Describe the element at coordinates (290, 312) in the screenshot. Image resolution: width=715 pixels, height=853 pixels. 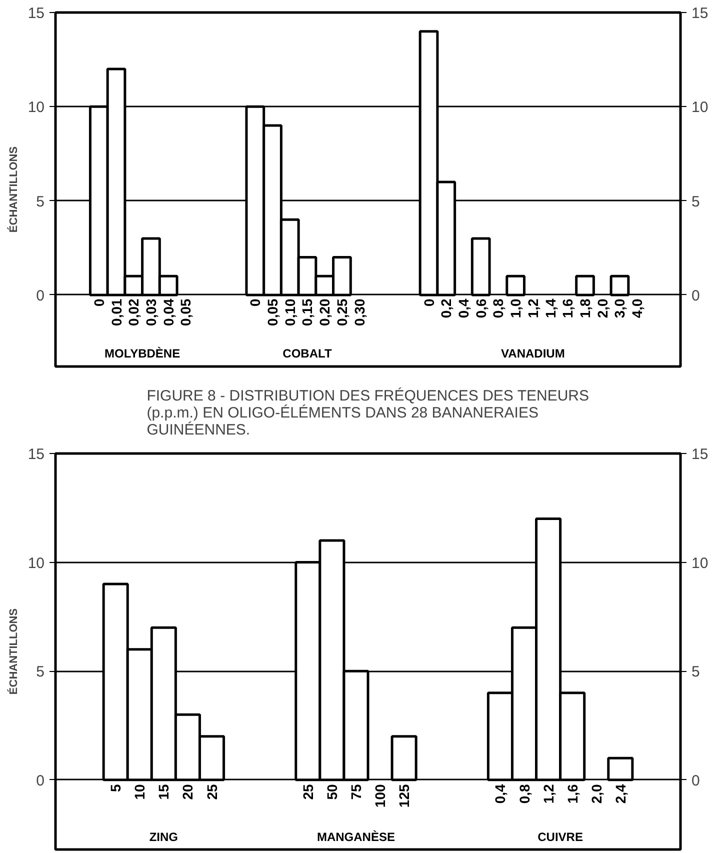
I see `x-tick-label: 0,10` at that location.